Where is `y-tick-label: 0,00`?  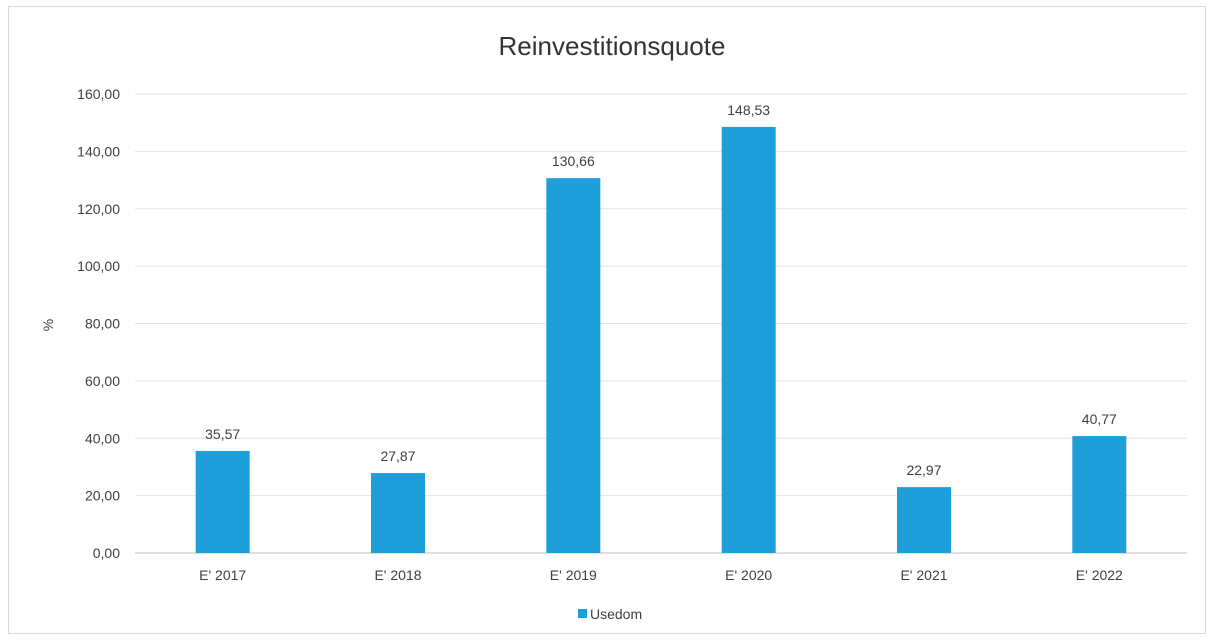
y-tick-label: 0,00 is located at coordinates (106, 553).